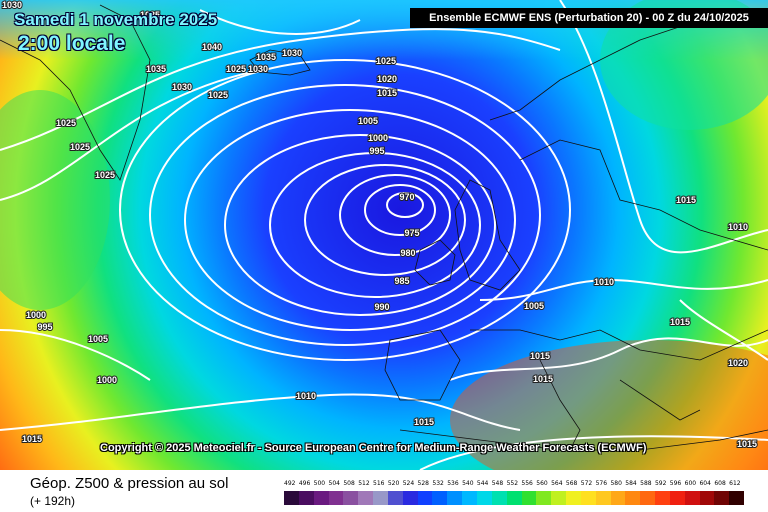  Describe the element at coordinates (364, 483) in the screenshot. I see `scale-label: 512` at that location.